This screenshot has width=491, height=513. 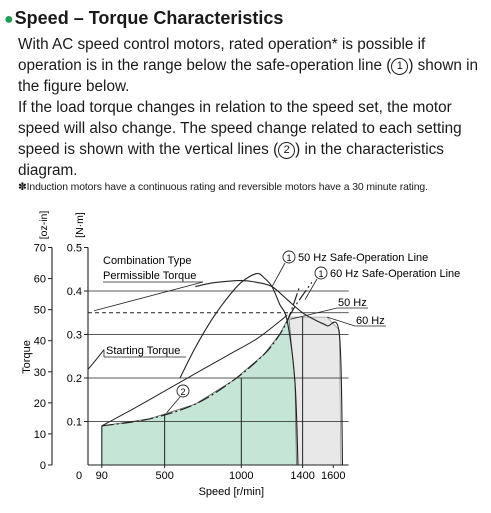 I want to click on annotation-60hz: 60 Hz, so click(x=370, y=321).